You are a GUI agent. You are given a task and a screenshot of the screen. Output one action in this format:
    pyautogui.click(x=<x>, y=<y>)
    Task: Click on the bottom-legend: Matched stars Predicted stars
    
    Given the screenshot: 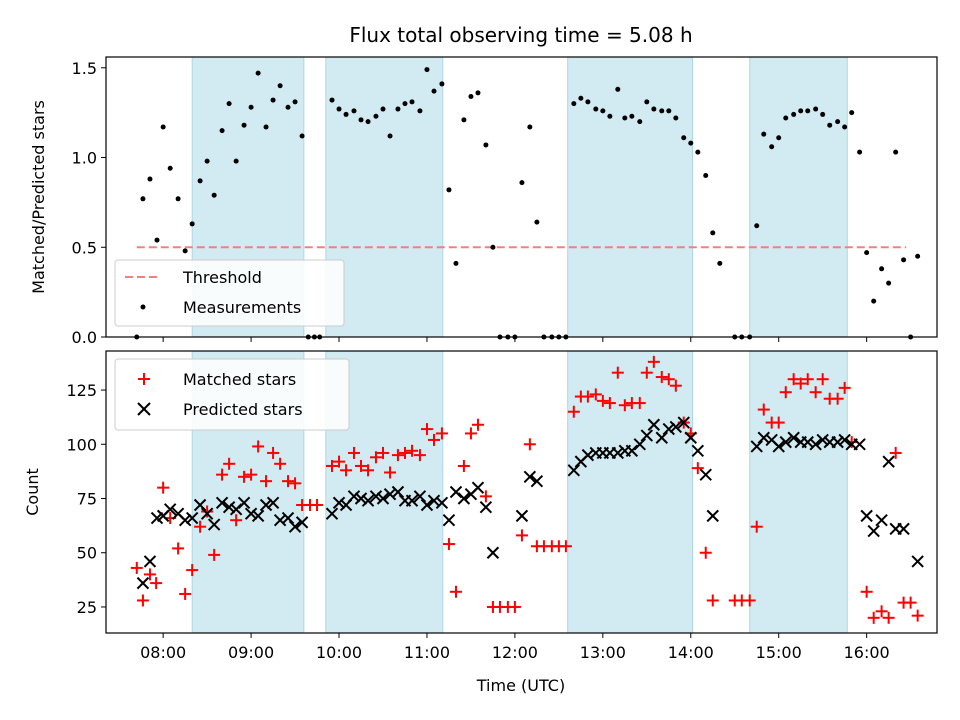 What is the action you would take?
    pyautogui.click(x=232, y=394)
    